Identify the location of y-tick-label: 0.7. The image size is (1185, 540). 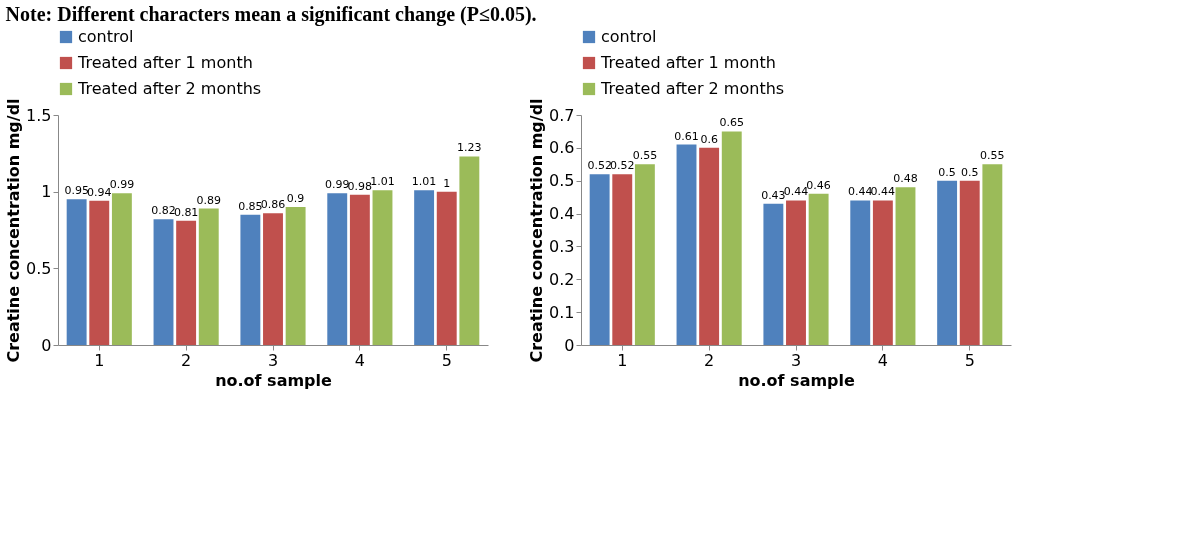
(562, 115).